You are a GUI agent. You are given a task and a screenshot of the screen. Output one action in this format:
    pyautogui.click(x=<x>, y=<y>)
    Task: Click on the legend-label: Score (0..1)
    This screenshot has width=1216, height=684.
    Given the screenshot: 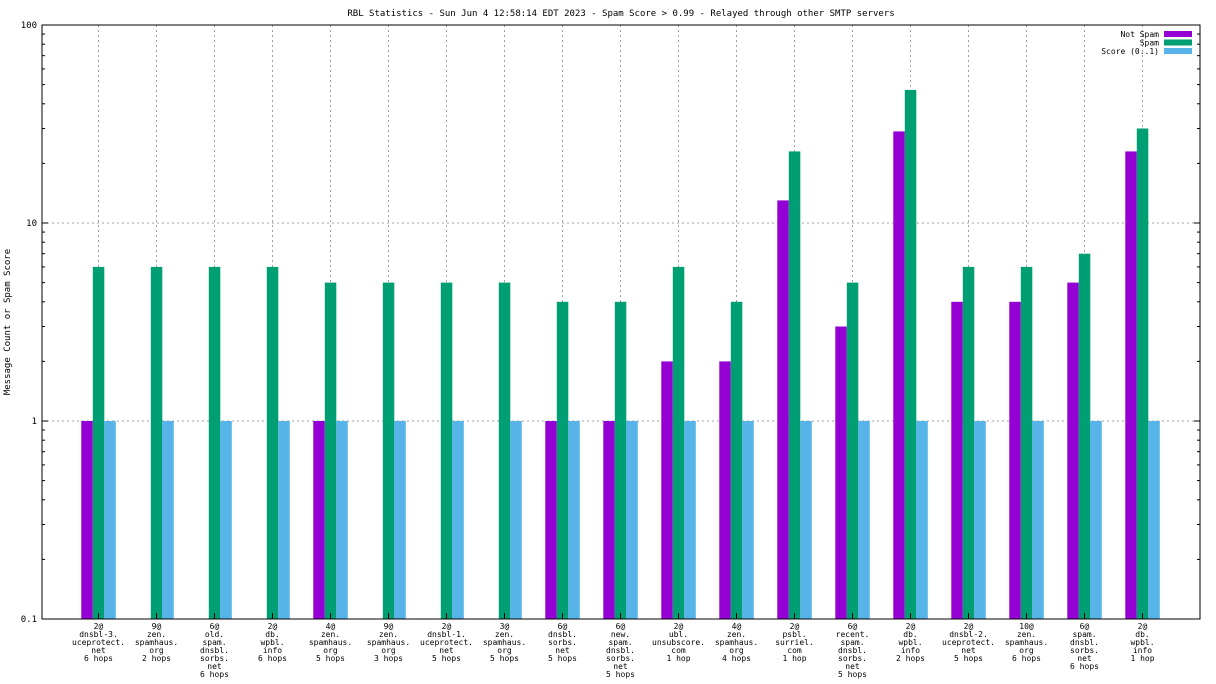 What is the action you would take?
    pyautogui.click(x=1130, y=51)
    